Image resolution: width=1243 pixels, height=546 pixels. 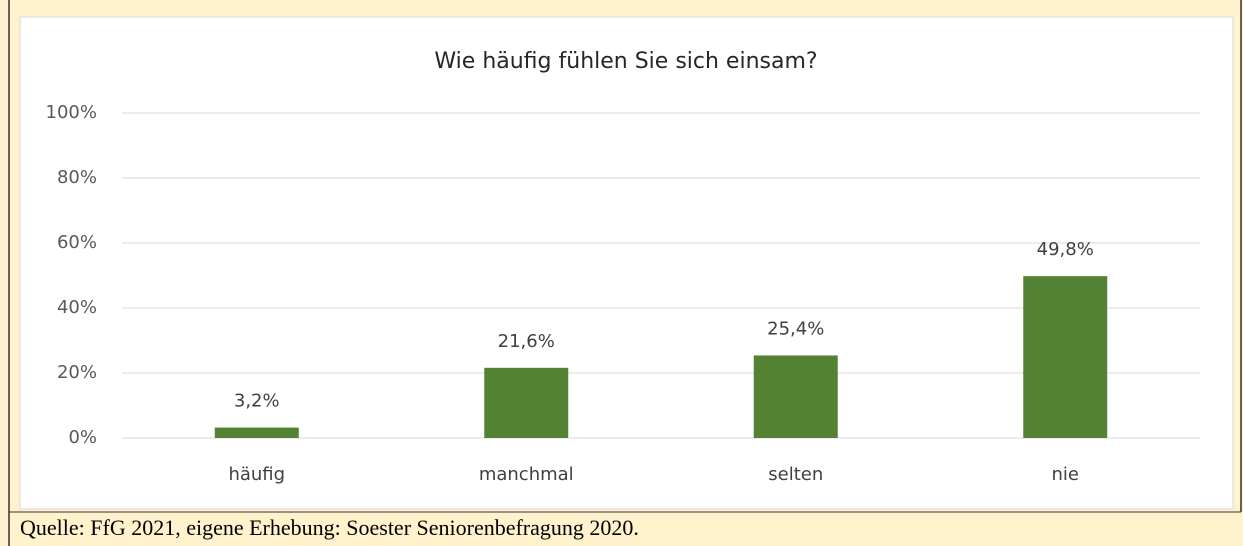 What do you see at coordinates (257, 401) in the screenshot?
I see `data-label: 3,2%` at bounding box center [257, 401].